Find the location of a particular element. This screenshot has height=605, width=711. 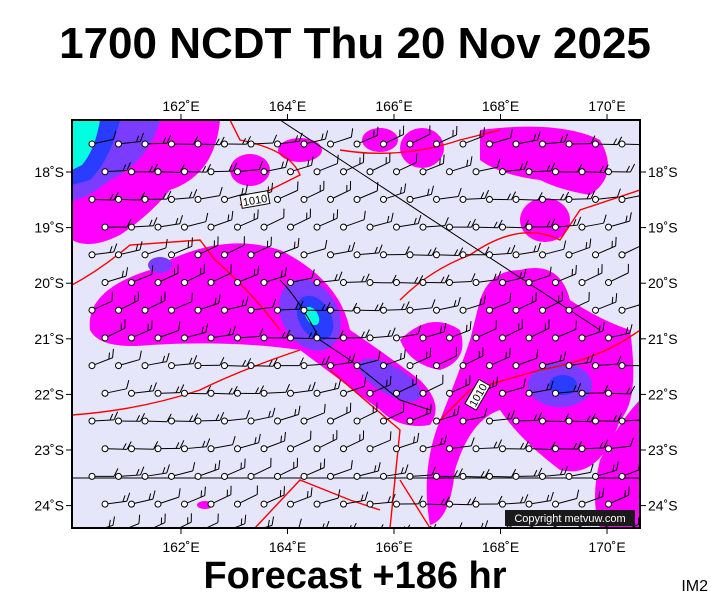

lat-label-right: 24˚S is located at coordinates (663, 506).